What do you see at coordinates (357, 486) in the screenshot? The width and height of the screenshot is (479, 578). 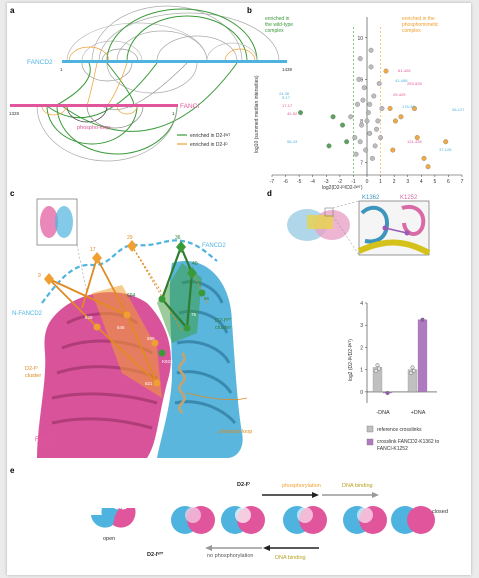 I see `dna-binding-top: DNA binding` at bounding box center [357, 486].